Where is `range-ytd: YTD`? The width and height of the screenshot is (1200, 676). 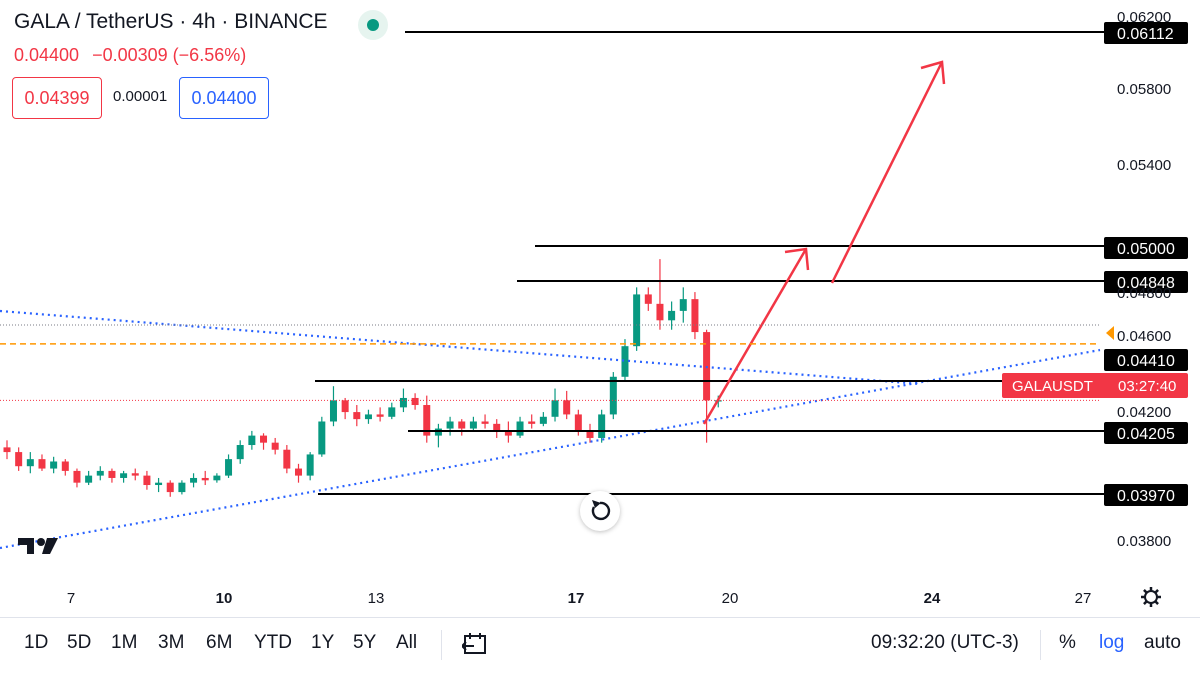 range-ytd: YTD is located at coordinates (273, 642).